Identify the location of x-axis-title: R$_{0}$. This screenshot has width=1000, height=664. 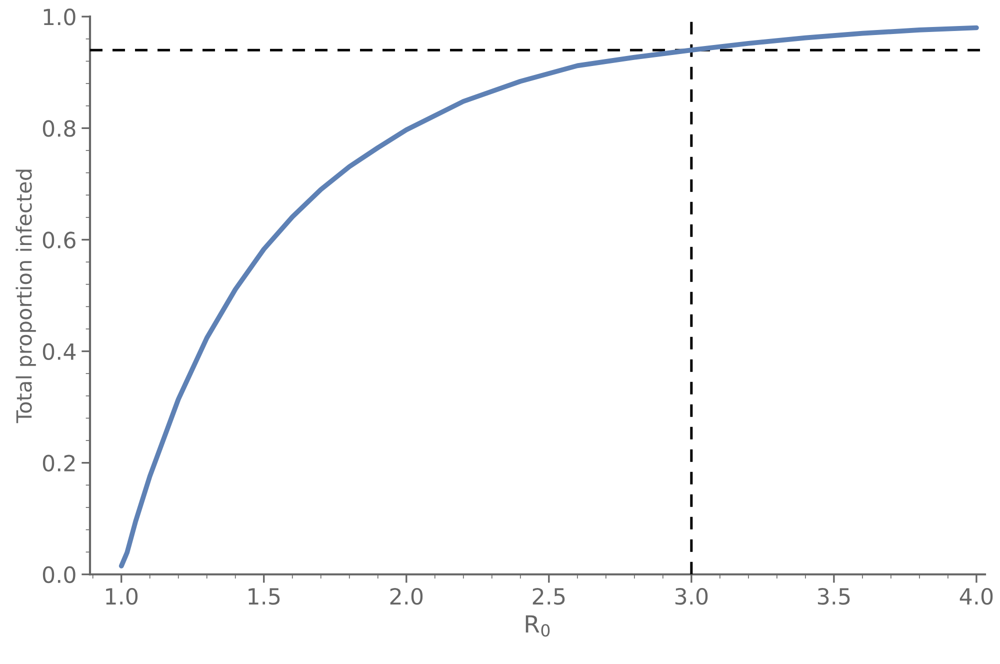
(538, 626).